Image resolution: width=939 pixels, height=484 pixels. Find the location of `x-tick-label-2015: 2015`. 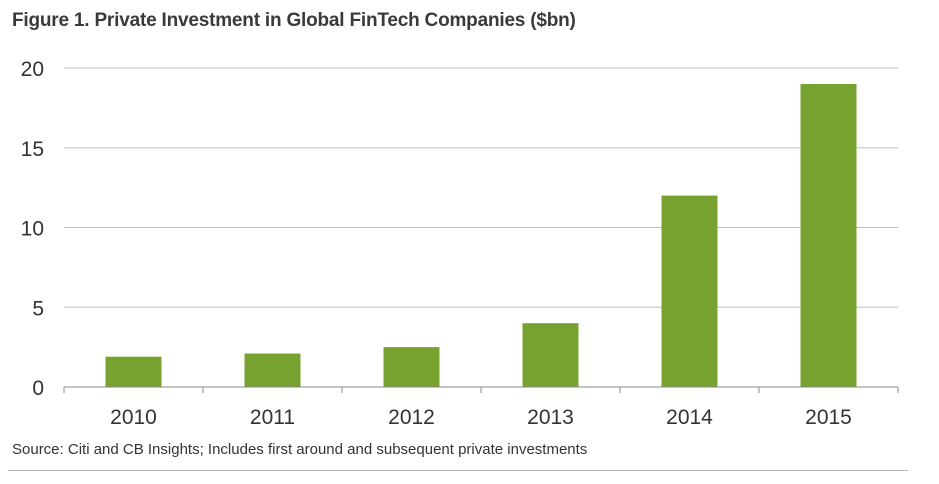

x-tick-label-2015: 2015 is located at coordinates (828, 417).